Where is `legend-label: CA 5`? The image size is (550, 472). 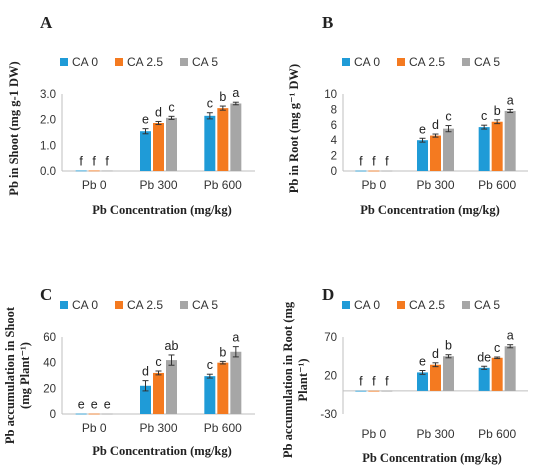 legend-label: CA 5 is located at coordinates (487, 62).